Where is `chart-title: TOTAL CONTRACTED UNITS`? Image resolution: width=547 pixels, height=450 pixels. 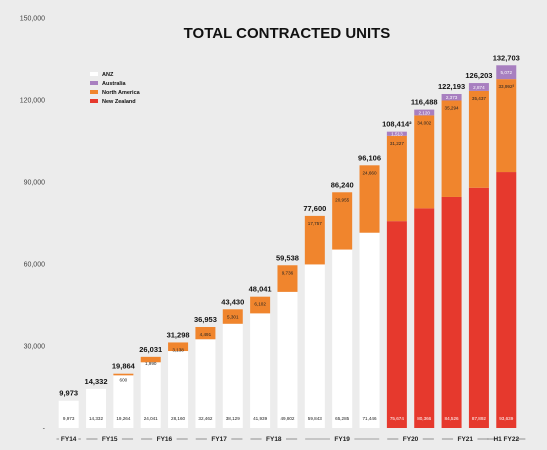 chart-title: TOTAL CONTRACTED UNITS is located at coordinates (287, 33).